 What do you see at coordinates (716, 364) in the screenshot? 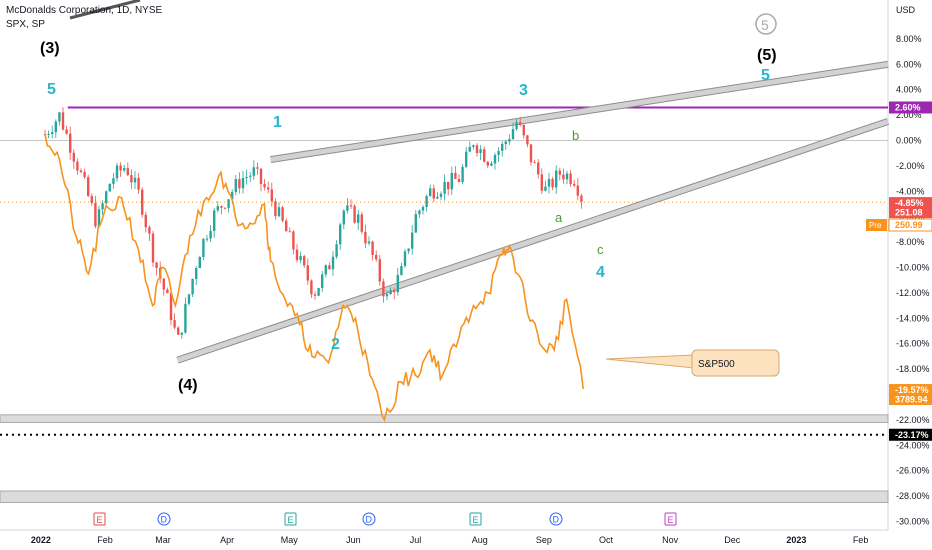
I see `callout-text: S&P500` at bounding box center [716, 364].